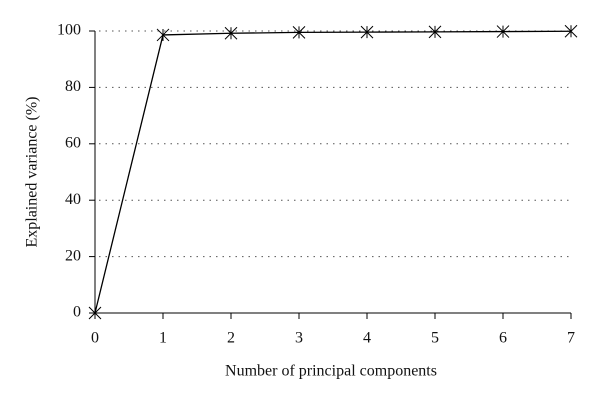  I want to click on x-tick-label: 5, so click(435, 338).